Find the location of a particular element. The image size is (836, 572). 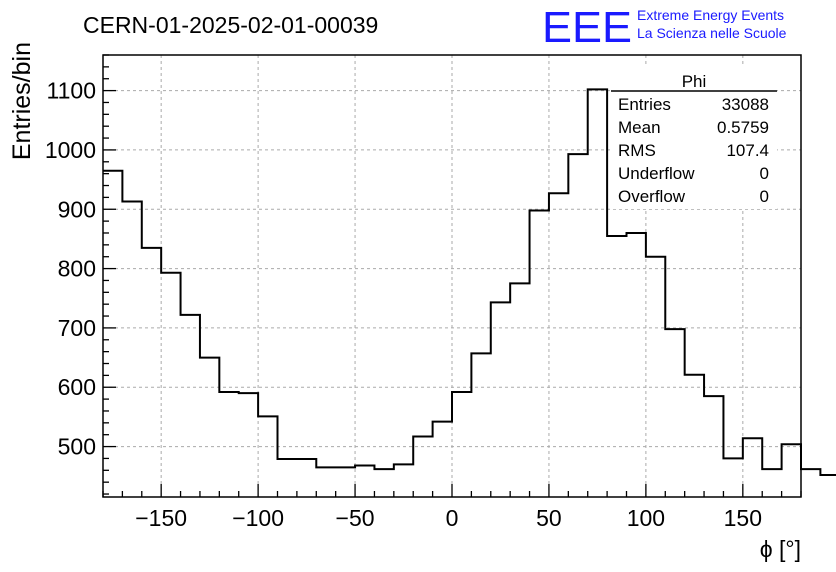

x-tick-label: −150 is located at coordinates (161, 518).